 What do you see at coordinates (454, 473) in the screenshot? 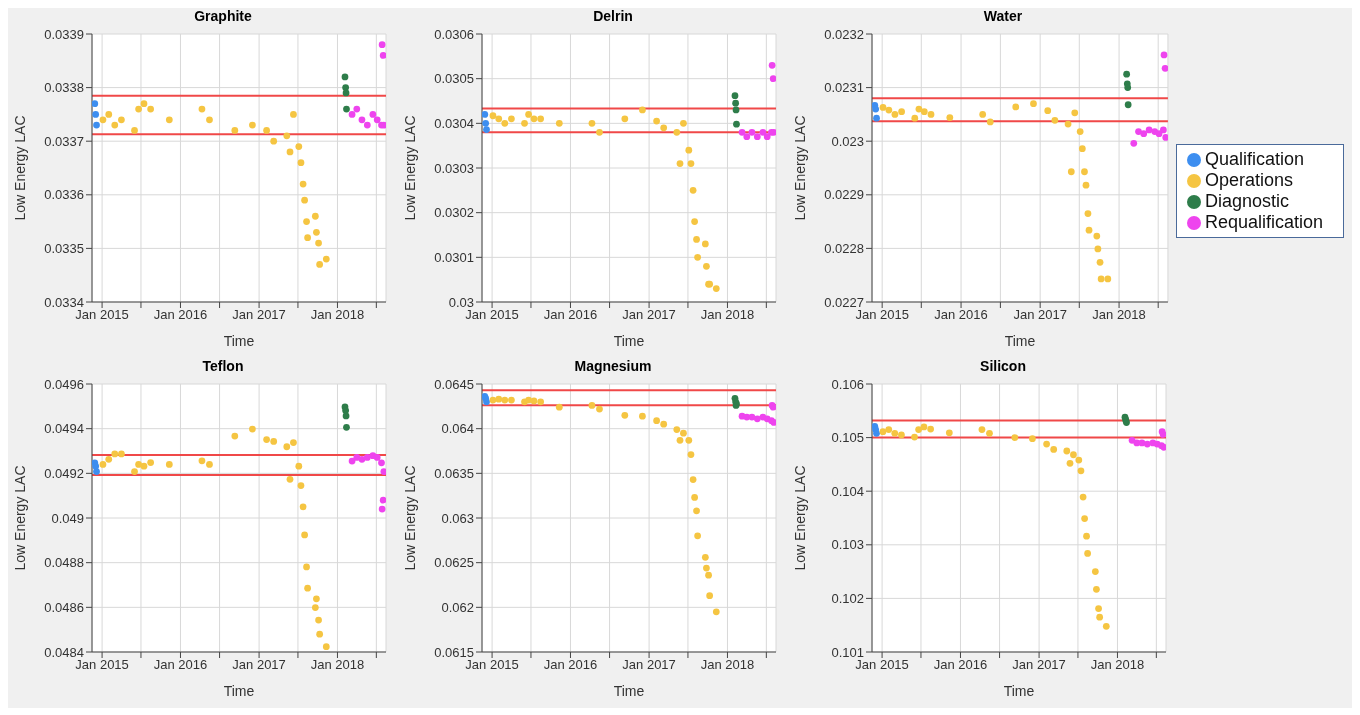
I see `y-tick-label: 0.0635` at bounding box center [454, 473].